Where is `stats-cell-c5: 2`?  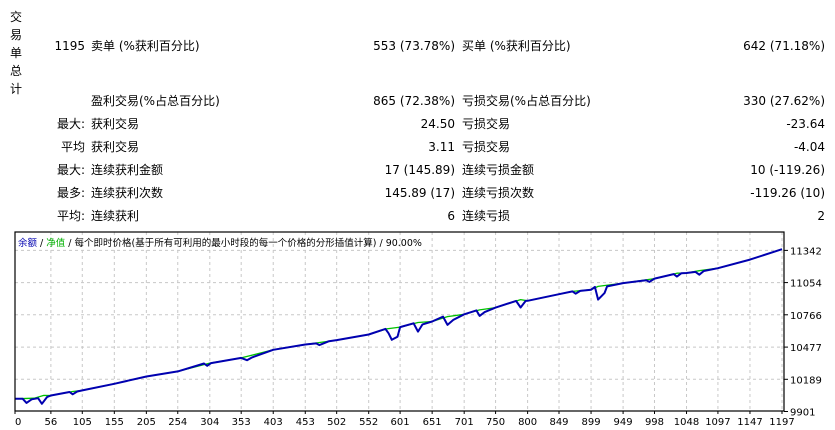
stats-cell-c5: 2 is located at coordinates (821, 216).